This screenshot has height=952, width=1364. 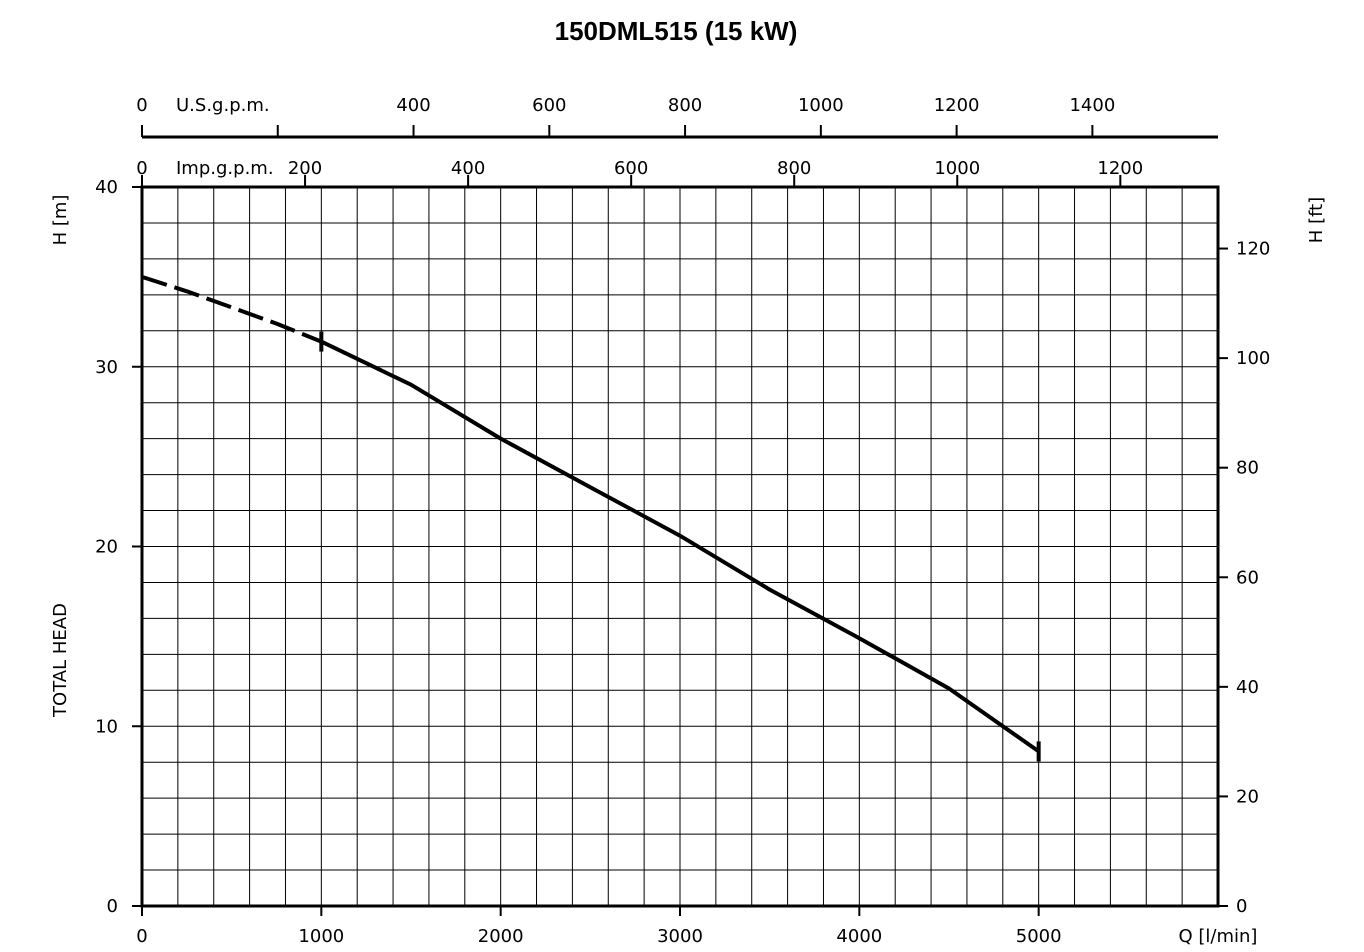 I want to click on x-tick-label: 0, so click(x=141, y=936).